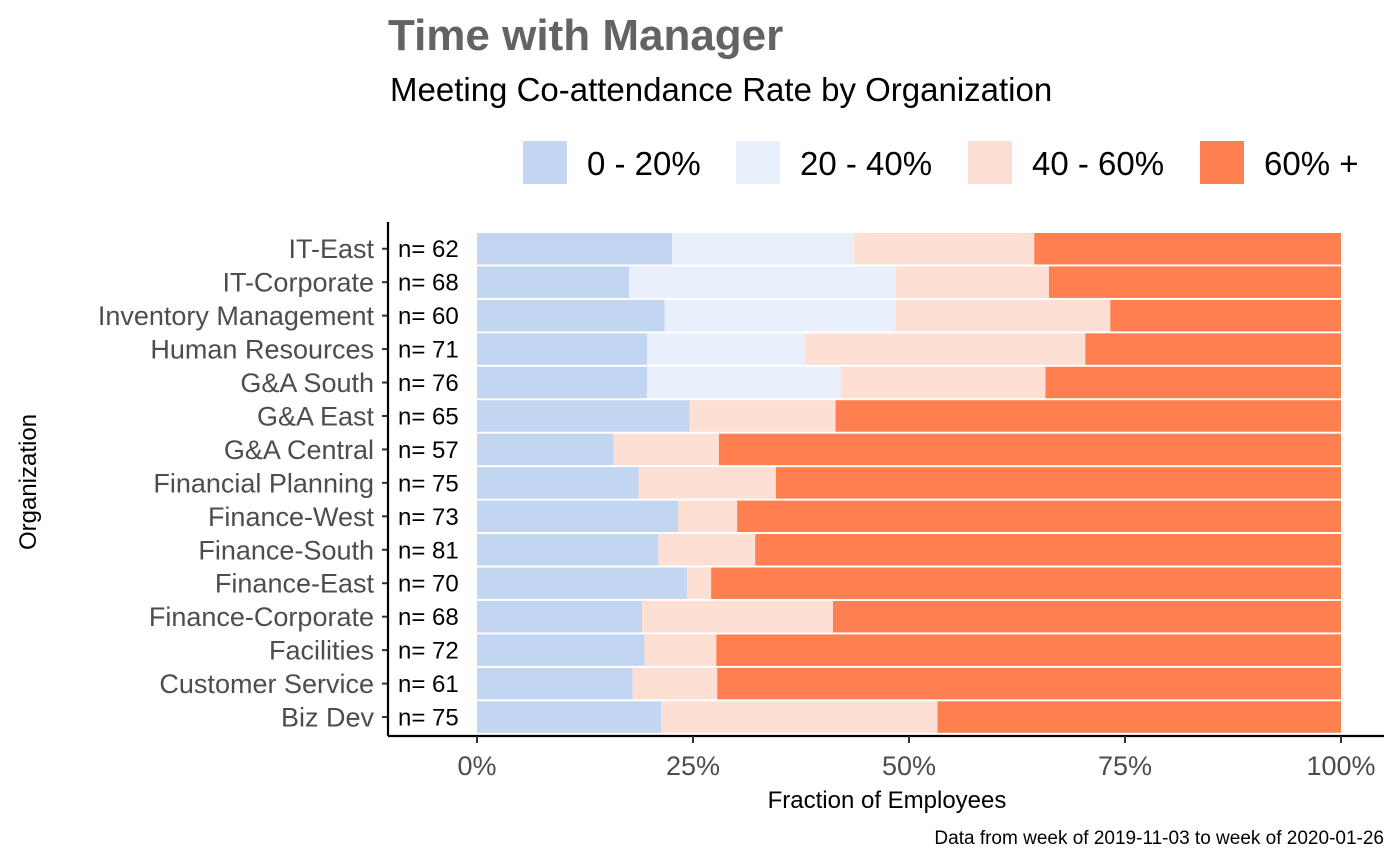  I want to click on category-label: Finance-Corporate, so click(261, 617).